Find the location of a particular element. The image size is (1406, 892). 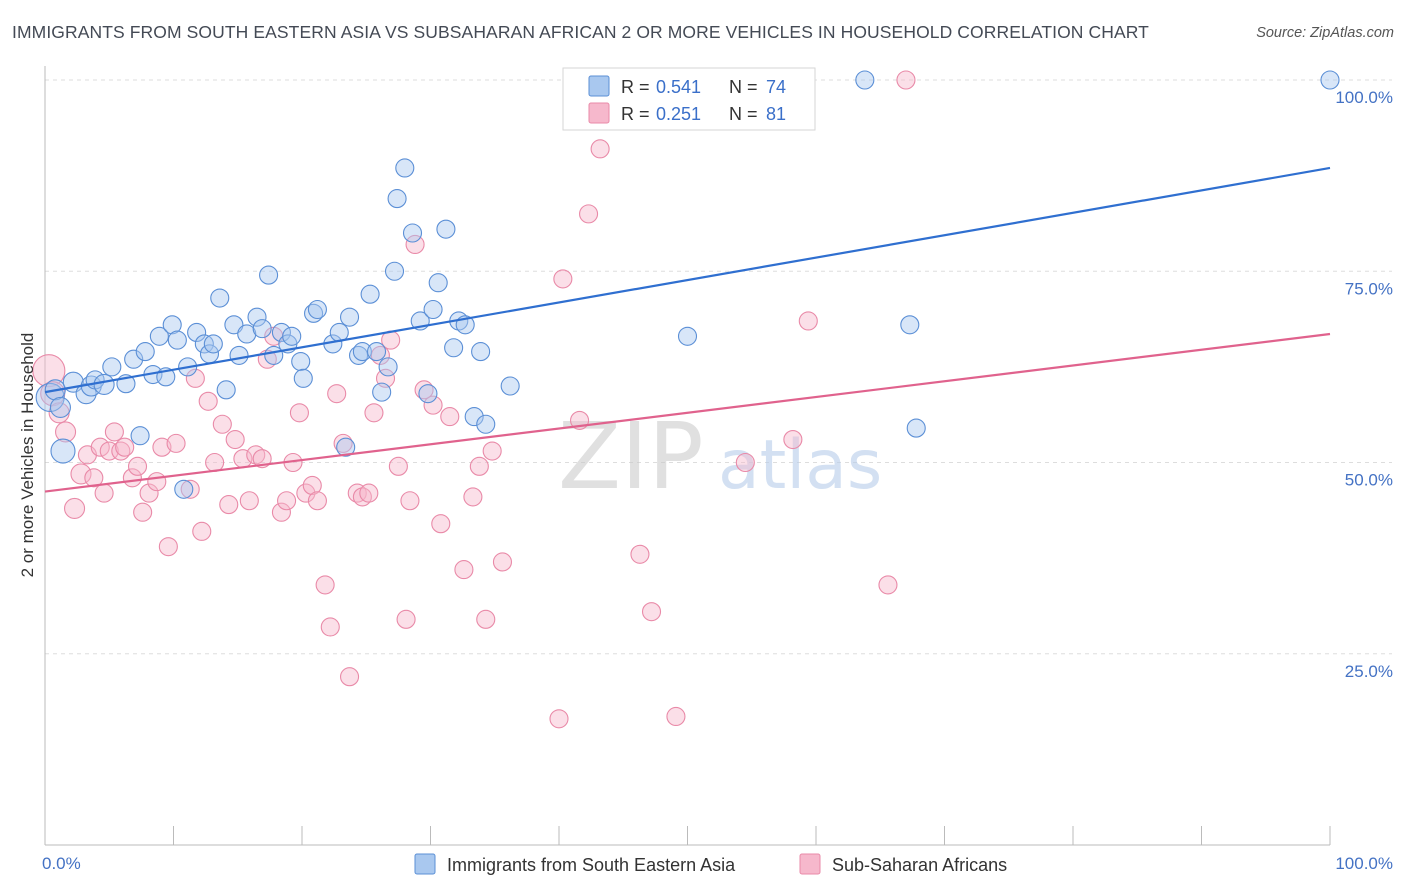

watermark-atlas: atlas is located at coordinates (800, 465).